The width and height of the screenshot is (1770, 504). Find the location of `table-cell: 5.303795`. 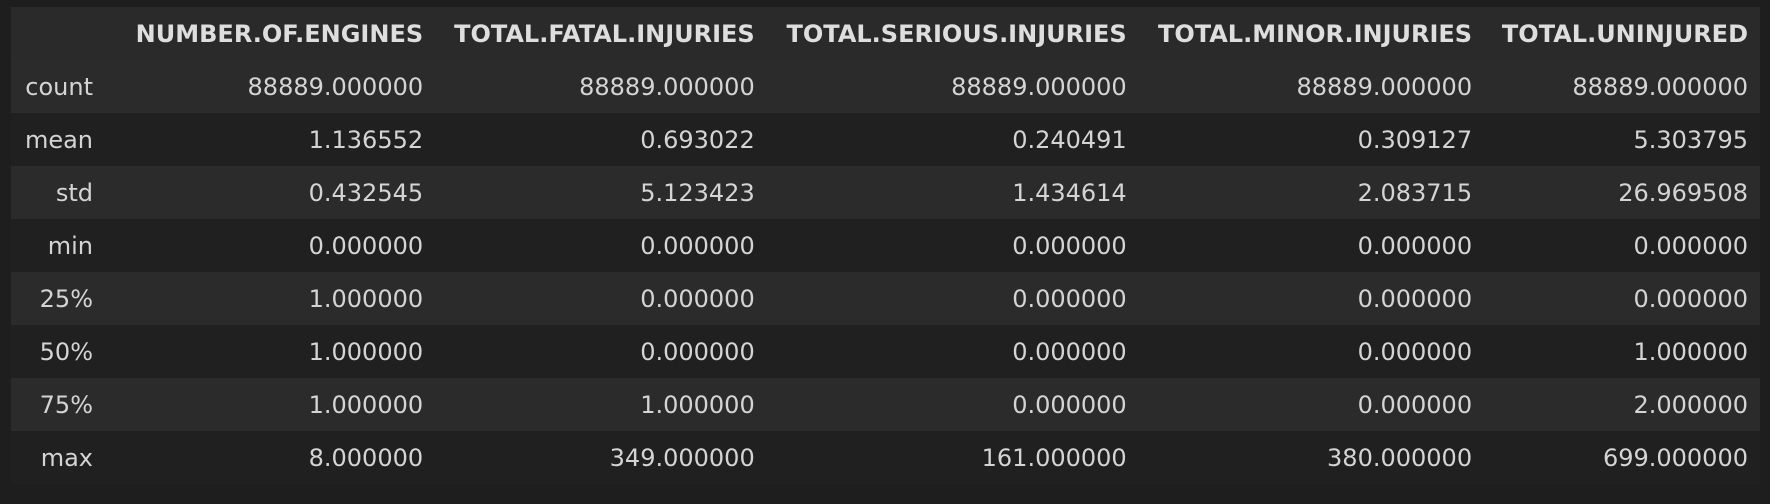

table-cell: 5.303795 is located at coordinates (1690, 139).